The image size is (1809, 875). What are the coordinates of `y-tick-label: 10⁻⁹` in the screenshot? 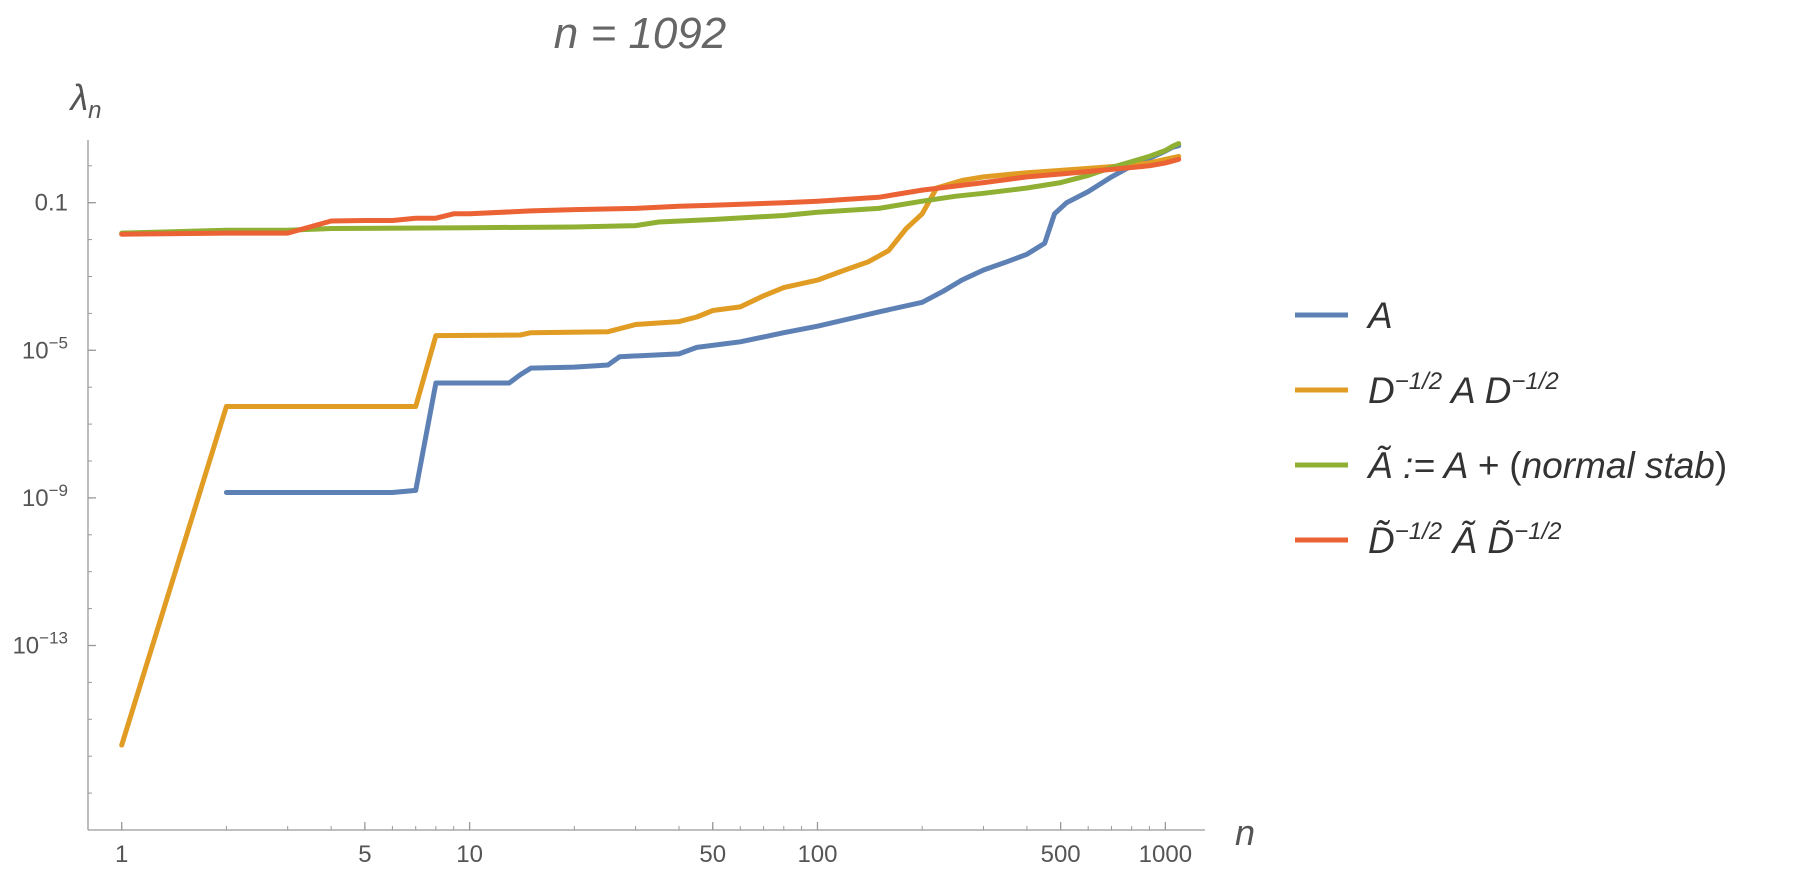 It's located at (45, 496).